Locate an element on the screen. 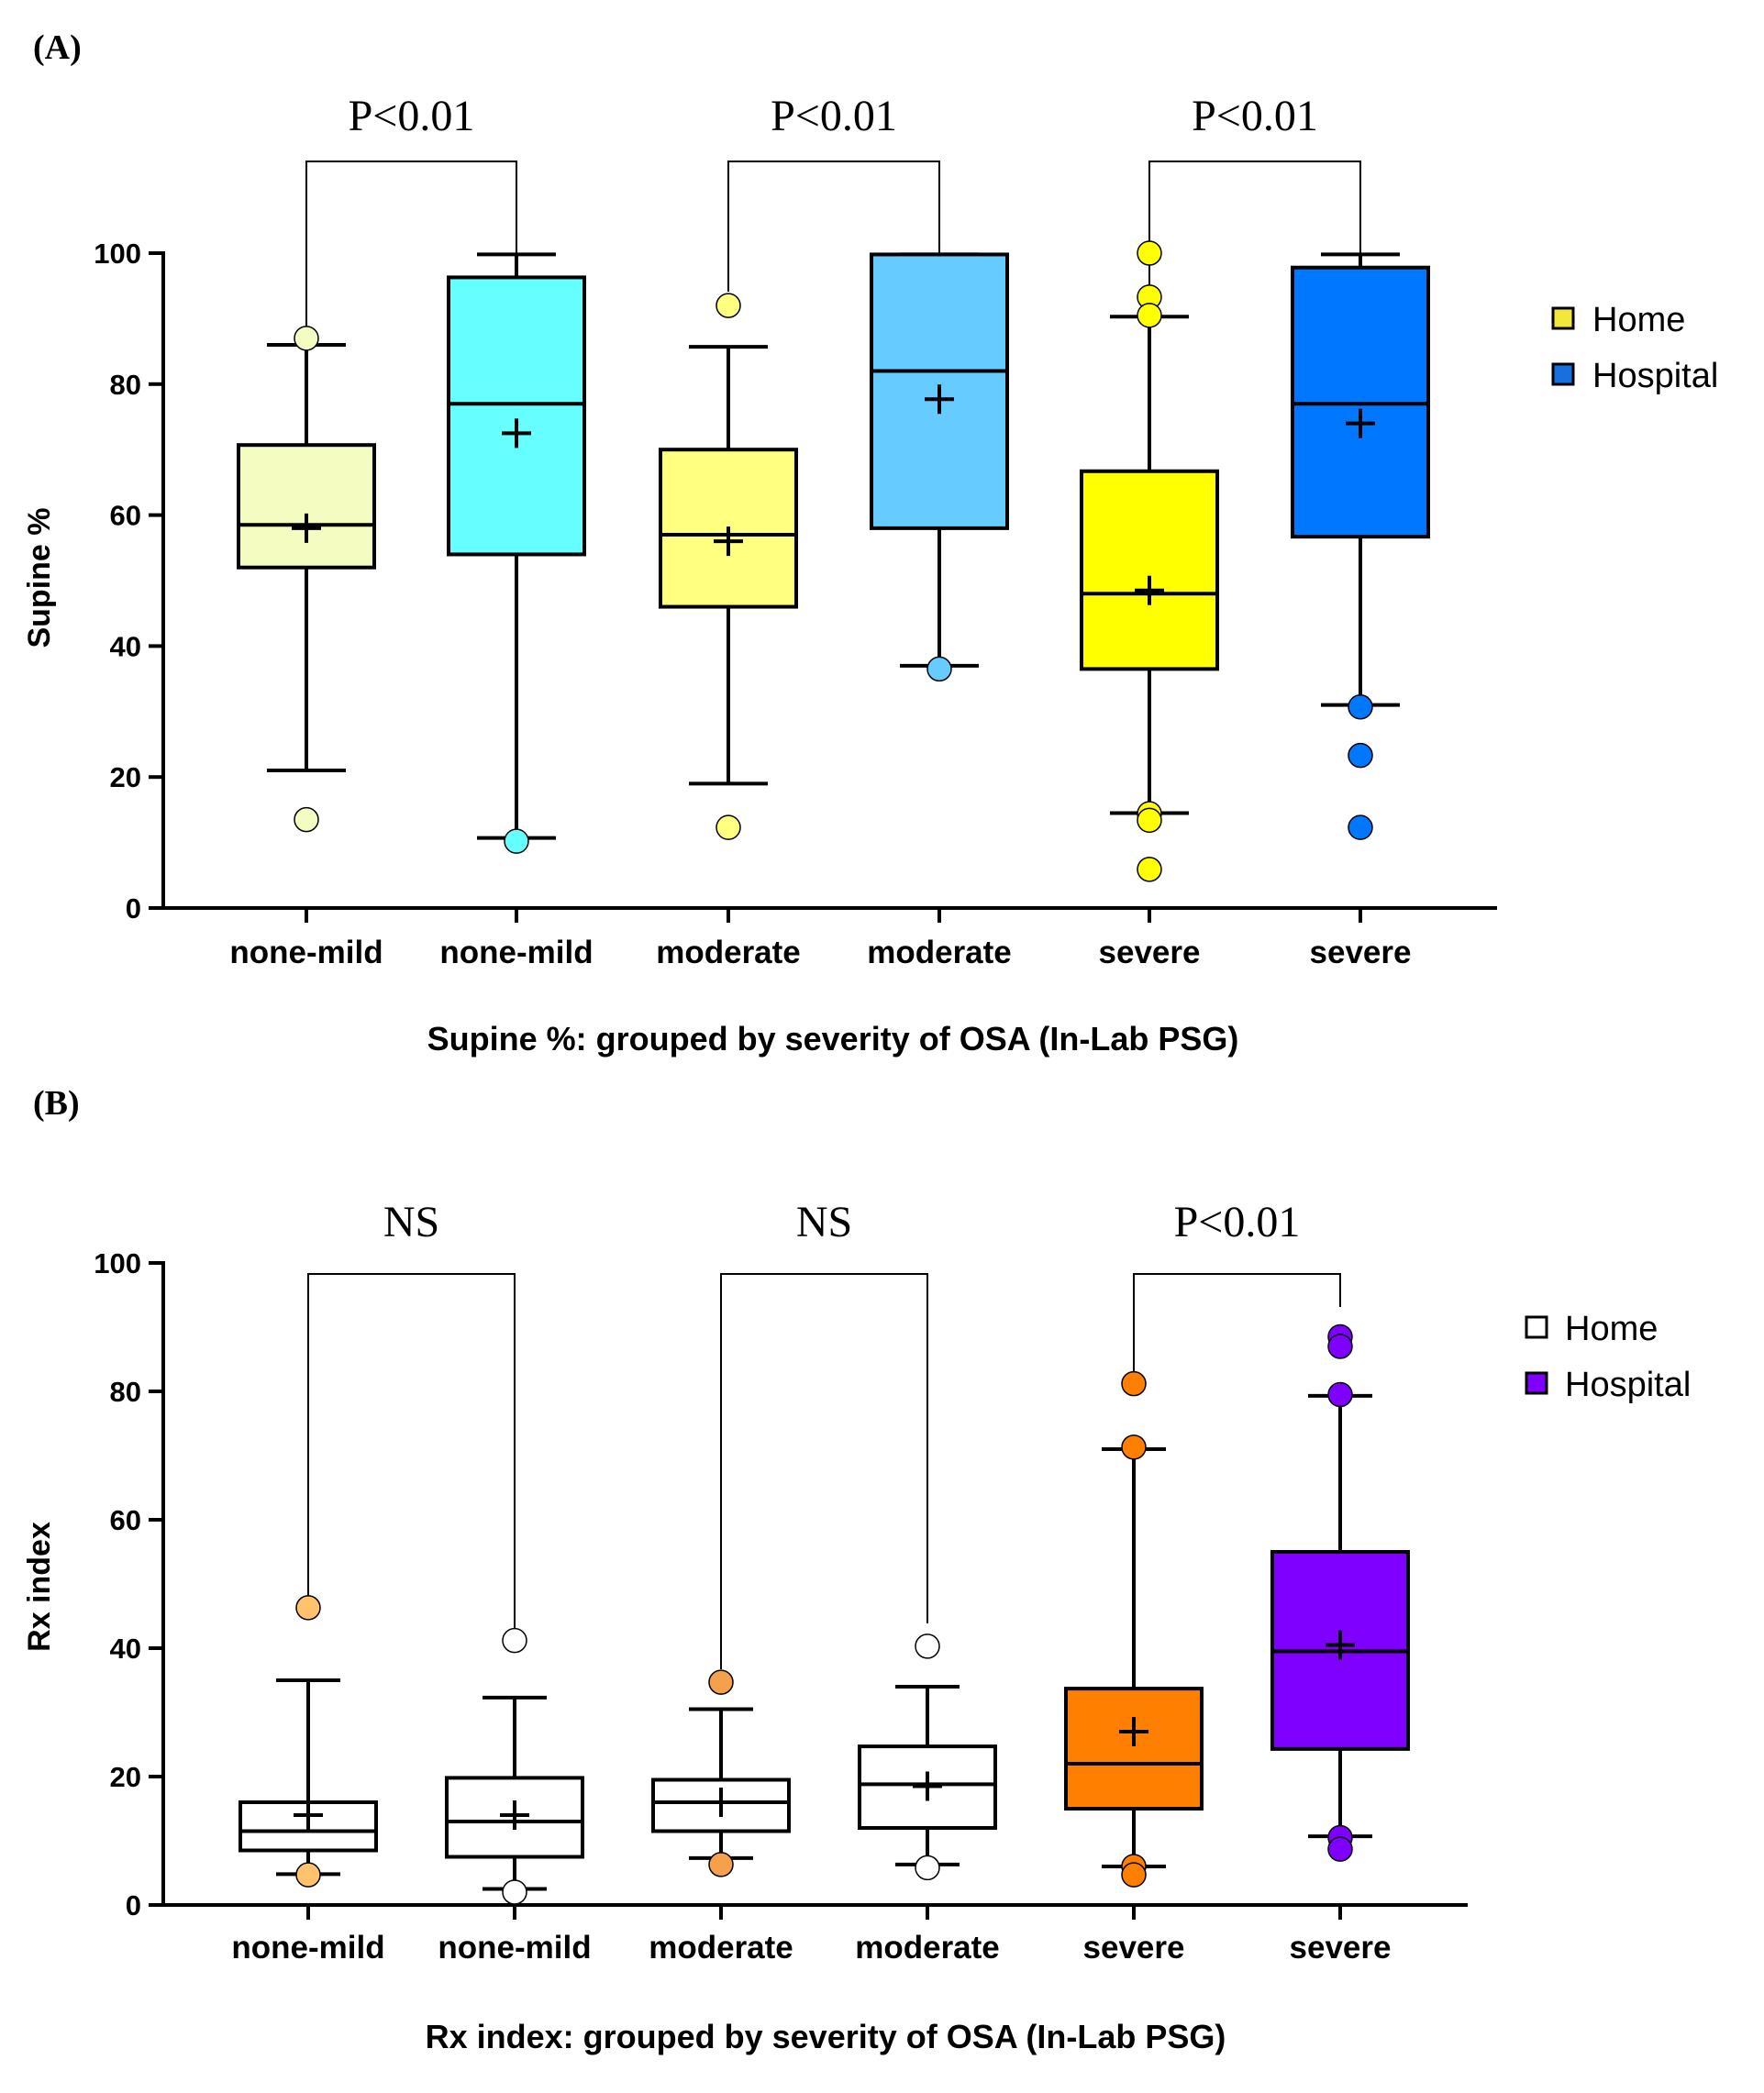 This screenshot has width=1764, height=2093. legend-swatch-home is located at coordinates (1536, 1327).